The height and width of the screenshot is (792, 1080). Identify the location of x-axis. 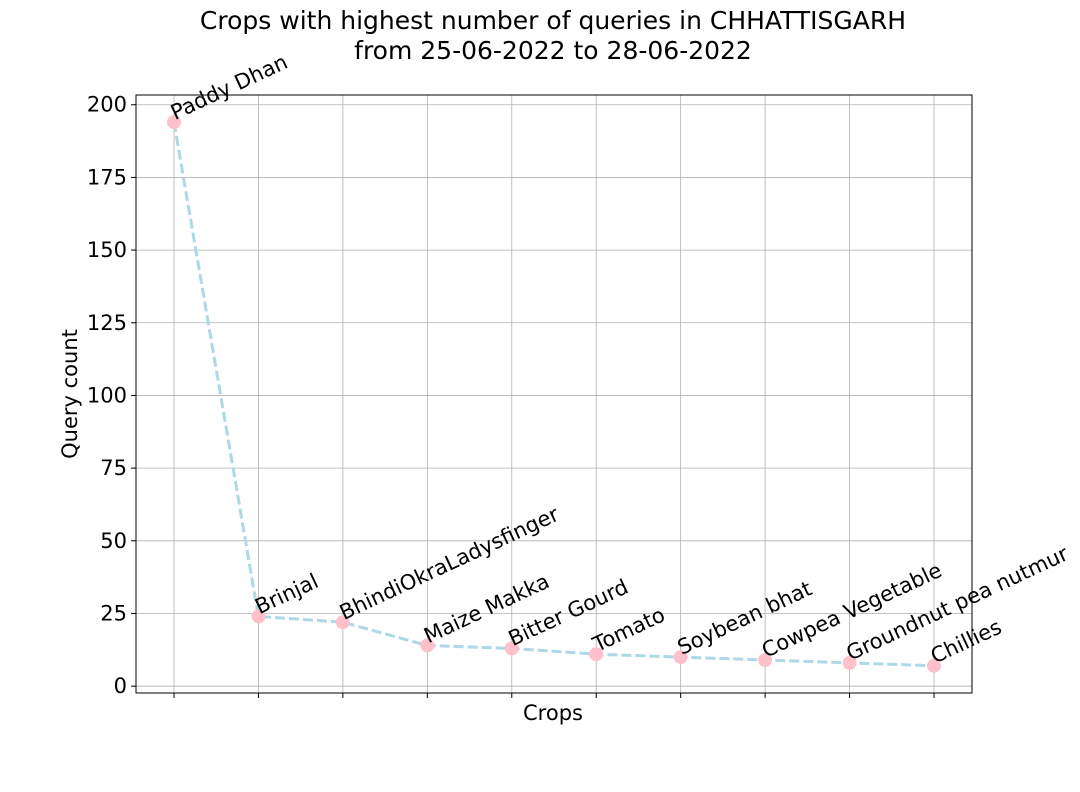
(554, 695).